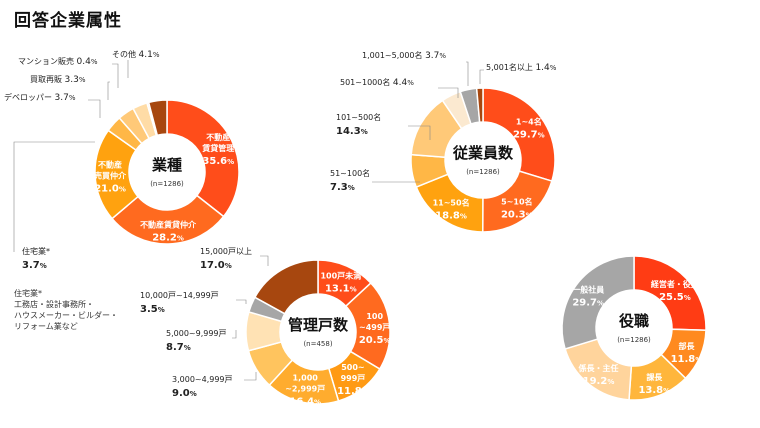 The width and height of the screenshot is (760, 428). Describe the element at coordinates (34, 265) in the screenshot. I see `slice-value-industry-3: 3.7%` at that location.